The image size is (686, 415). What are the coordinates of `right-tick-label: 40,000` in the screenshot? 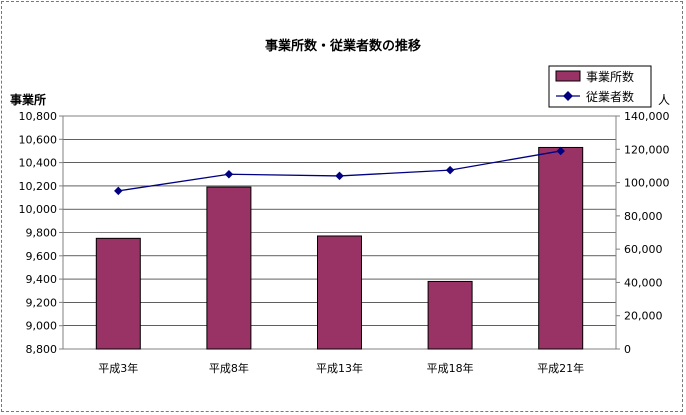 It's located at (643, 282).